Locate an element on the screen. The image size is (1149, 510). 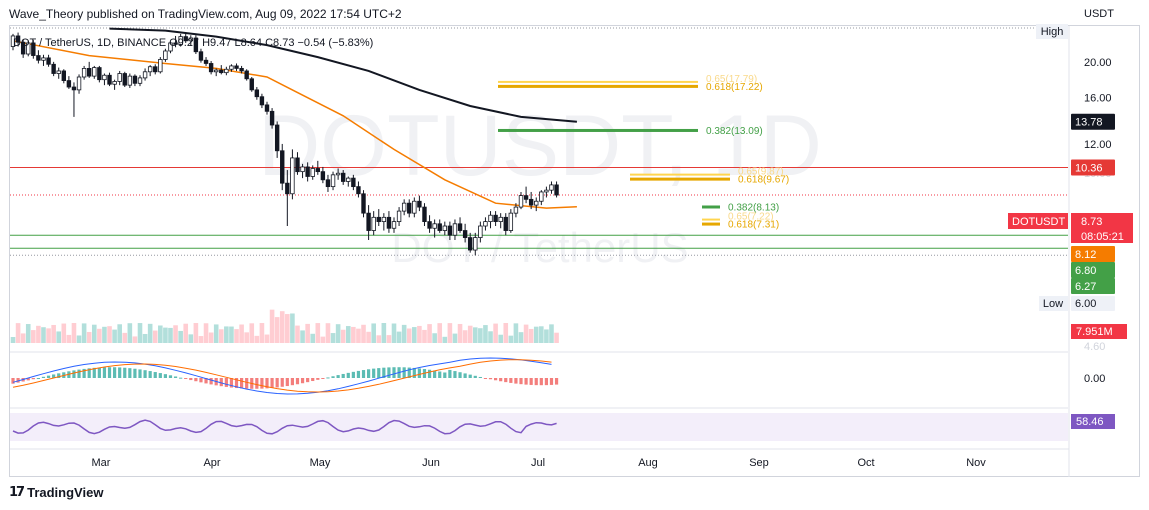
fib-ghost-label: 0.65(9.87) is located at coordinates (761, 172).